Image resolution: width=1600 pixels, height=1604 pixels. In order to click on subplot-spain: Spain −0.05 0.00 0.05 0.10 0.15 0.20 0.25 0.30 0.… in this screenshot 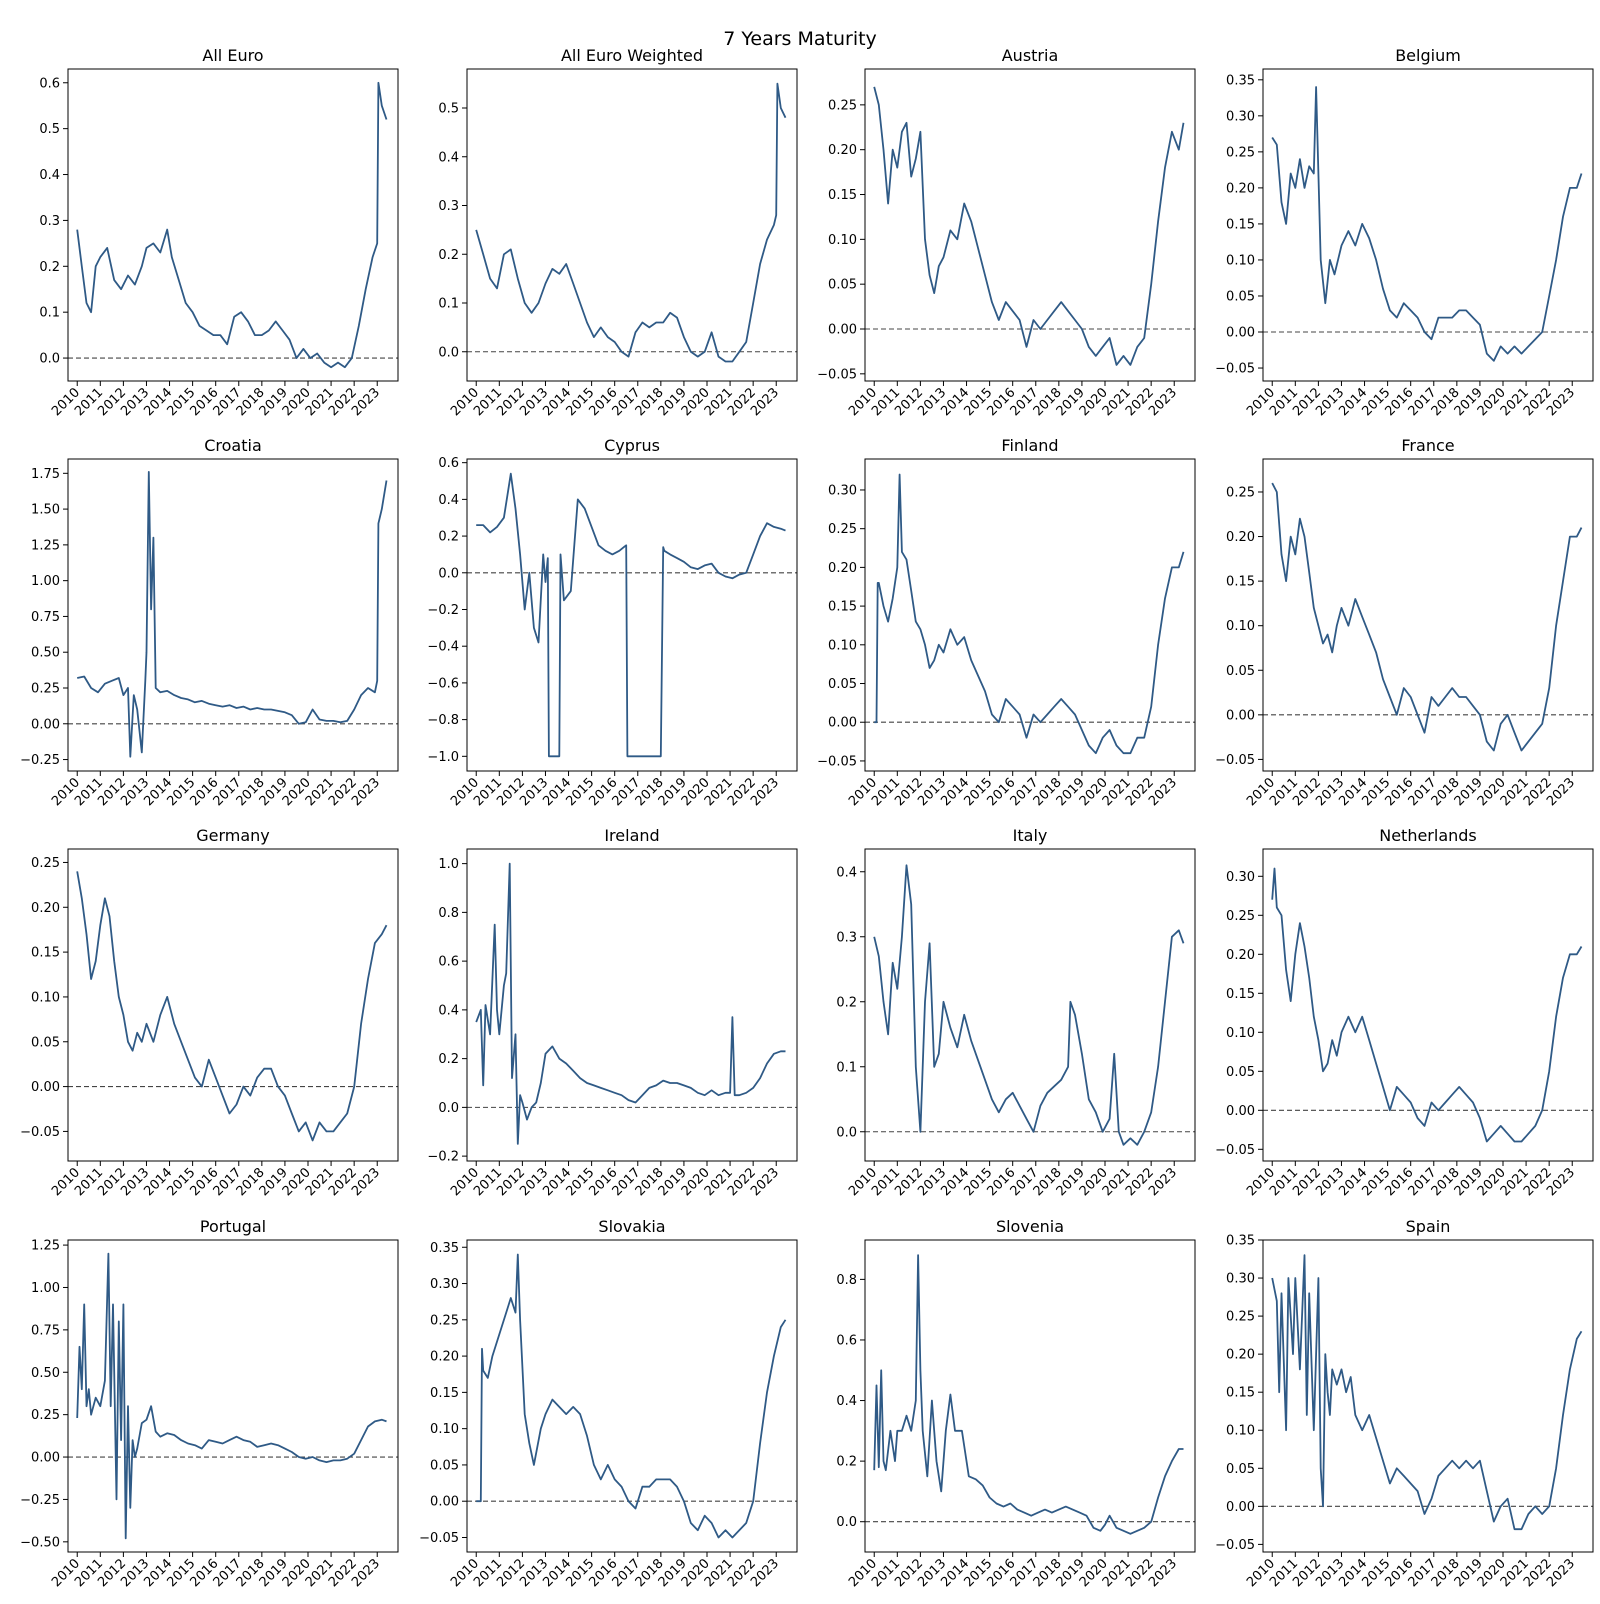, I will do `click(1404, 1403)`.